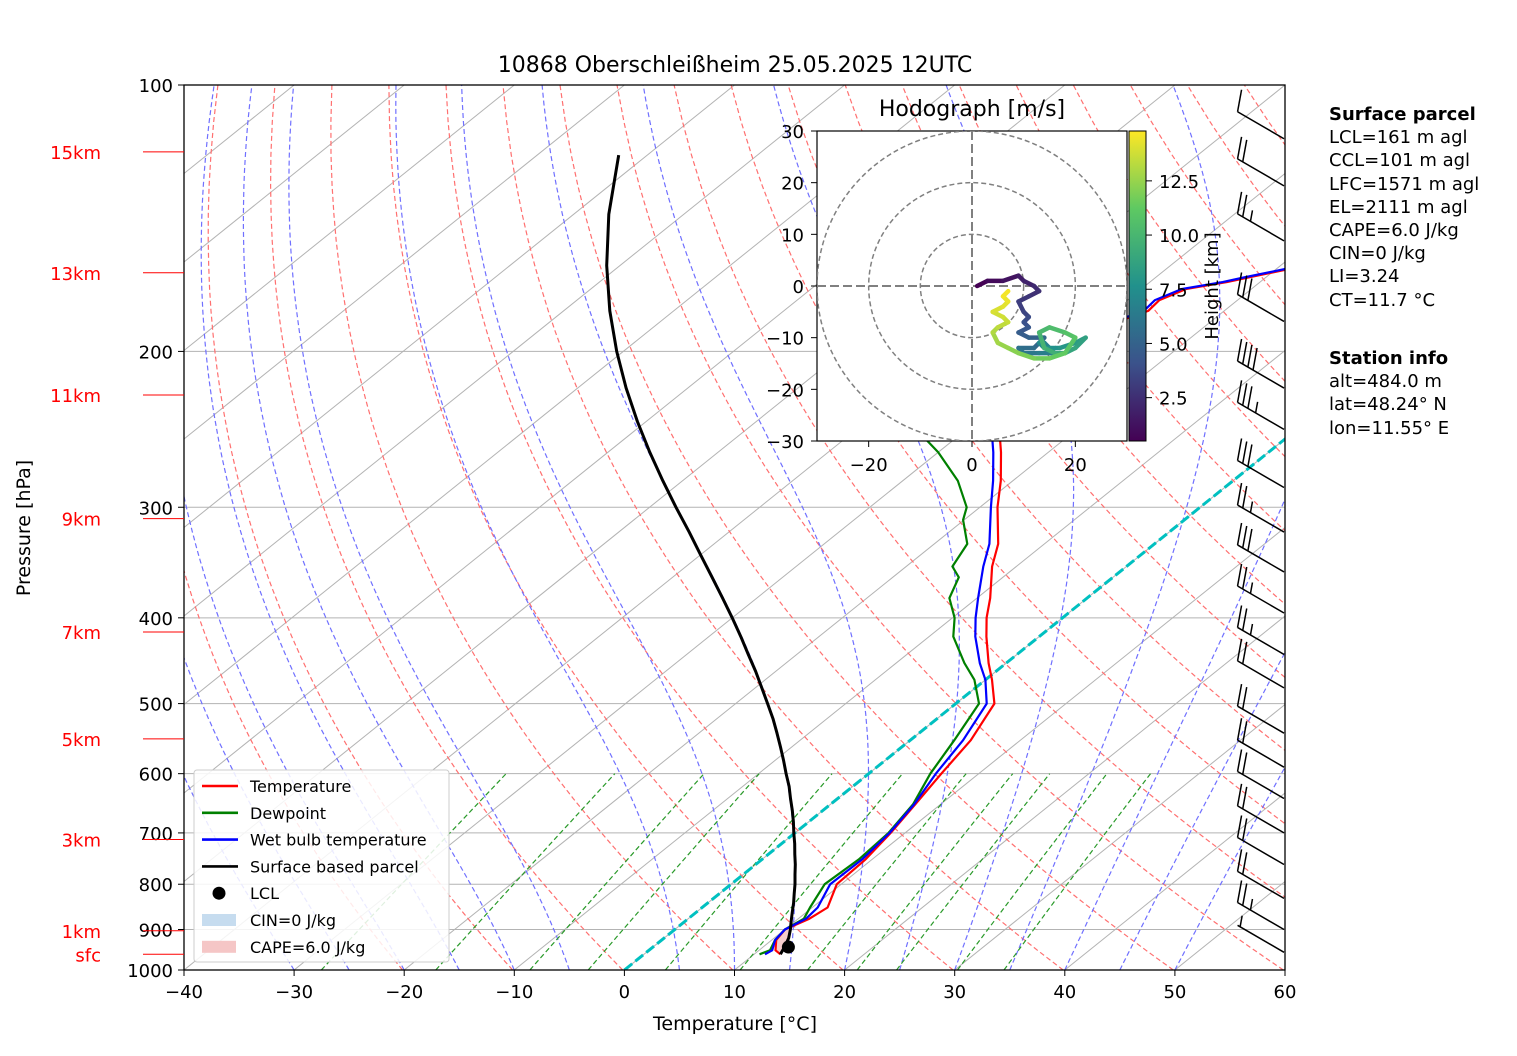 This screenshot has height=1056, width=1517. Describe the element at coordinates (288, 813) in the screenshot. I see `legend-label: Dewpoint` at that location.